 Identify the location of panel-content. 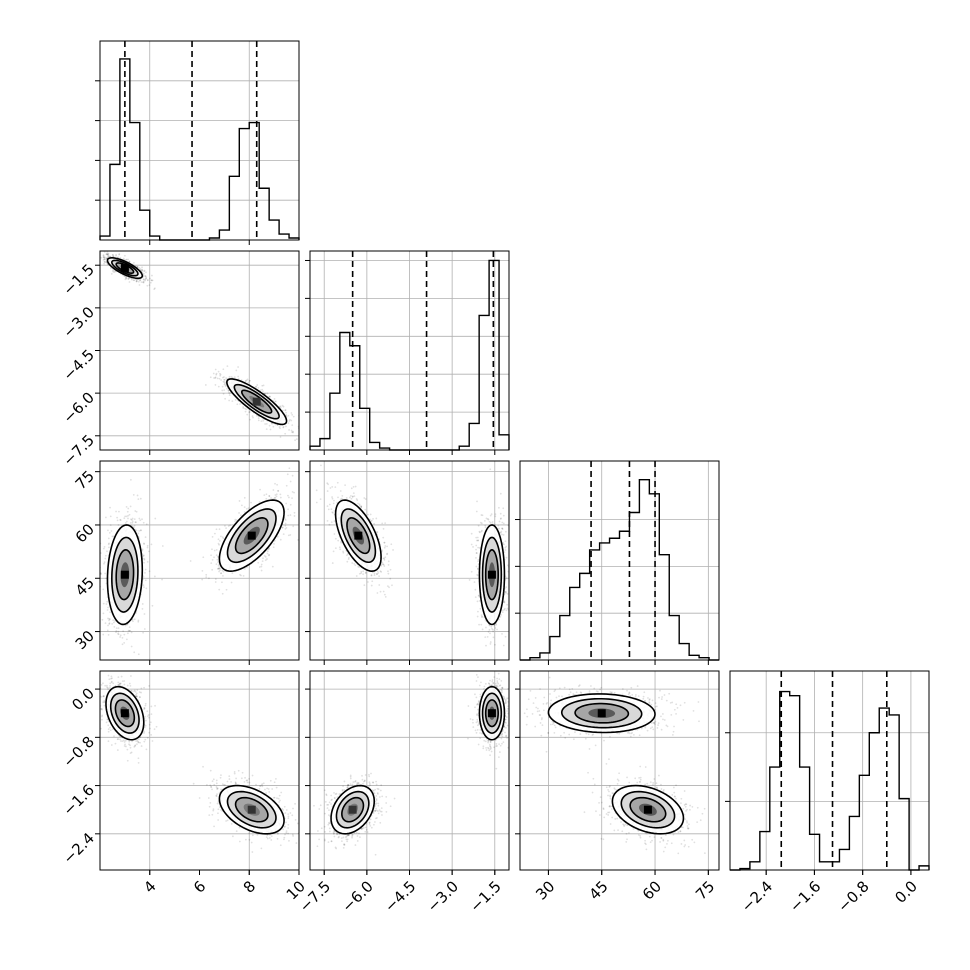
(197, 770).